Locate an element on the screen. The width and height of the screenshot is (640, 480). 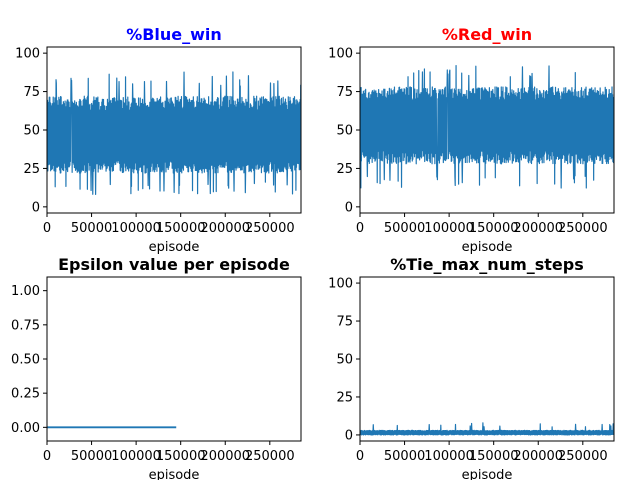
y-tick-label: 0.50 is located at coordinates (25, 360).